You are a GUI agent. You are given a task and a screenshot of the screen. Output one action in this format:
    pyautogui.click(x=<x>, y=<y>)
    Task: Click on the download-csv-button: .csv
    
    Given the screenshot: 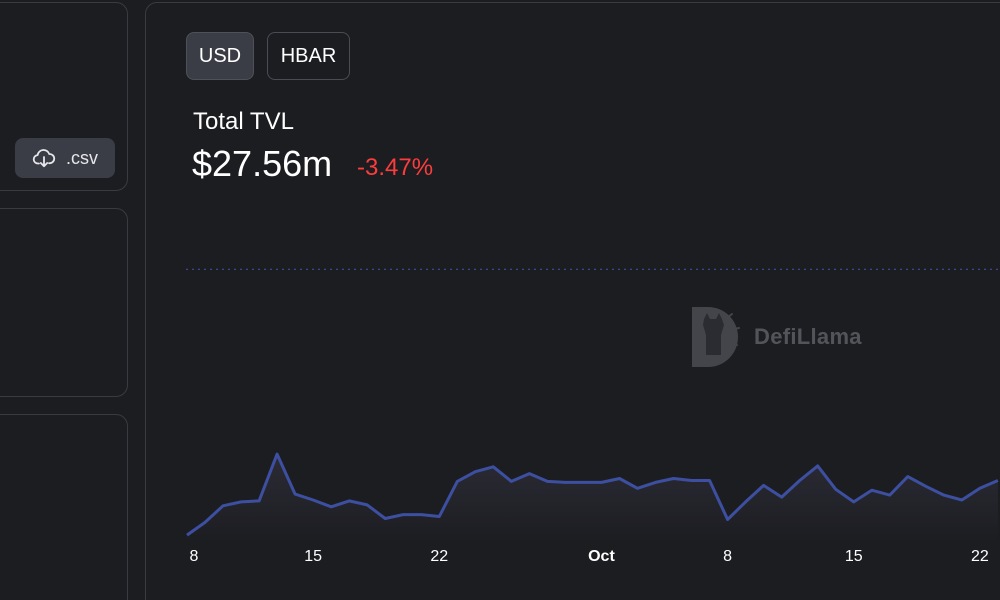 What is the action you would take?
    pyautogui.click(x=65, y=158)
    